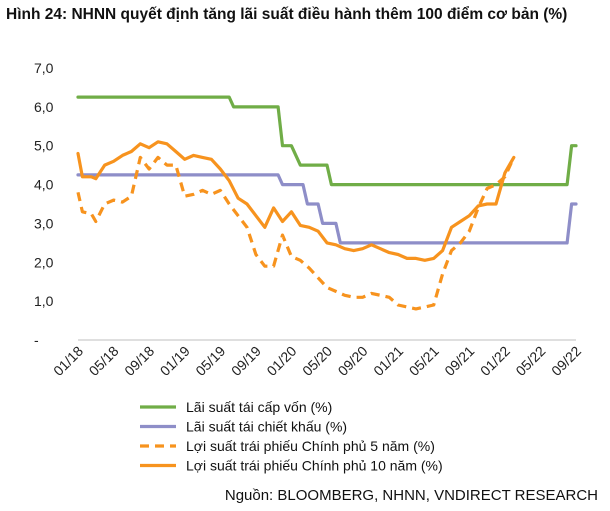  I want to click on x-tick-label: 01/20, so click(281, 361).